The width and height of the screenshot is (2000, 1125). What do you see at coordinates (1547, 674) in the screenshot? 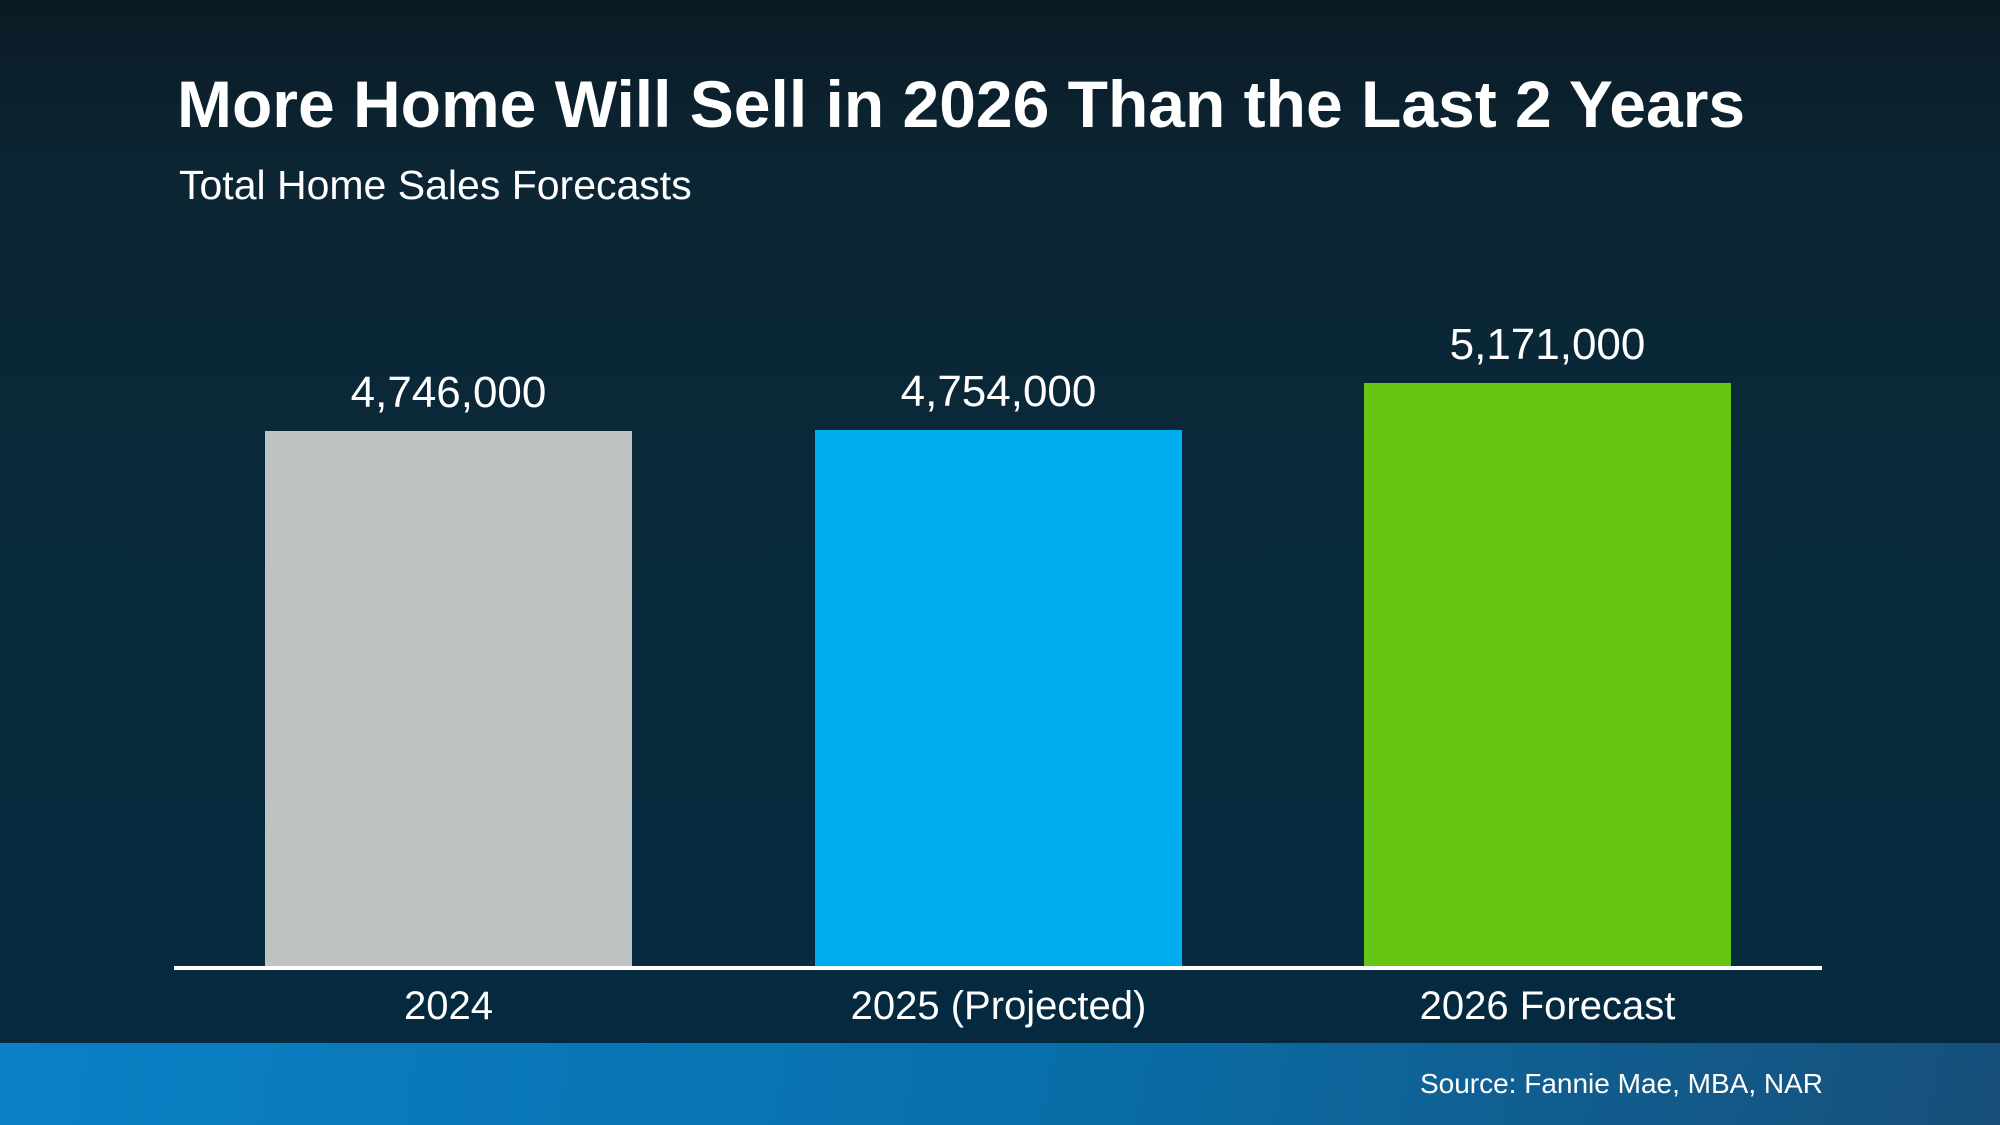
I see `bar-2026-forecast` at bounding box center [1547, 674].